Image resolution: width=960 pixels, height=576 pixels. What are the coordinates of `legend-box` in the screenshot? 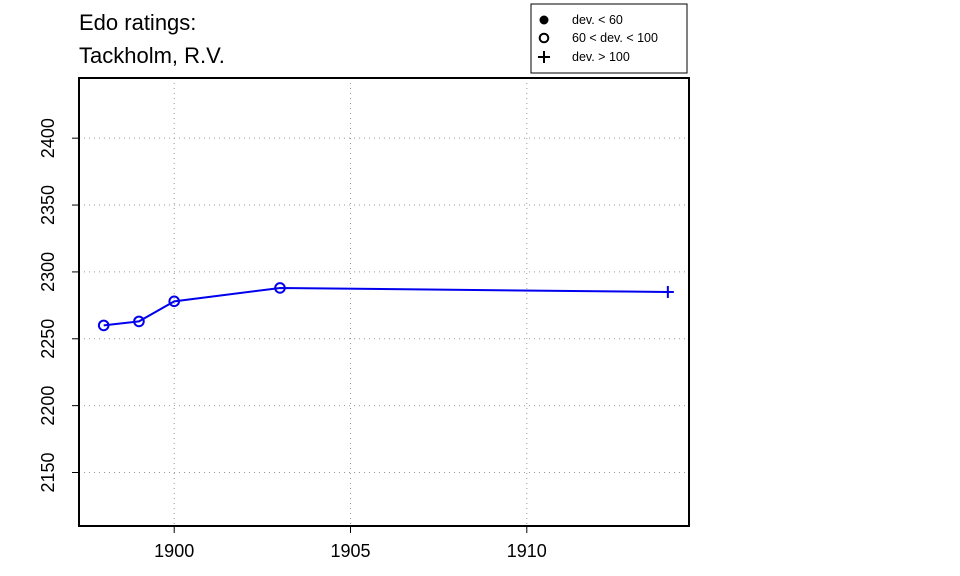 It's located at (609, 38).